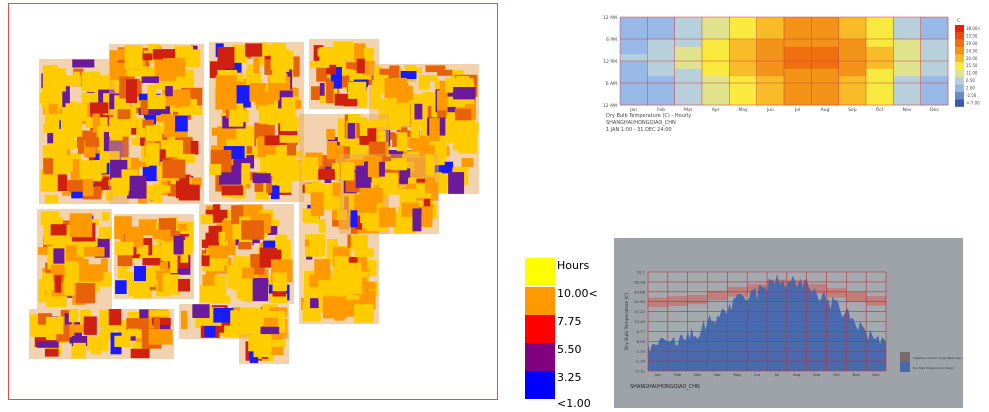 The width and height of the screenshot is (989, 412). I want to click on y-tick-label: 6.05, so click(641, 341).